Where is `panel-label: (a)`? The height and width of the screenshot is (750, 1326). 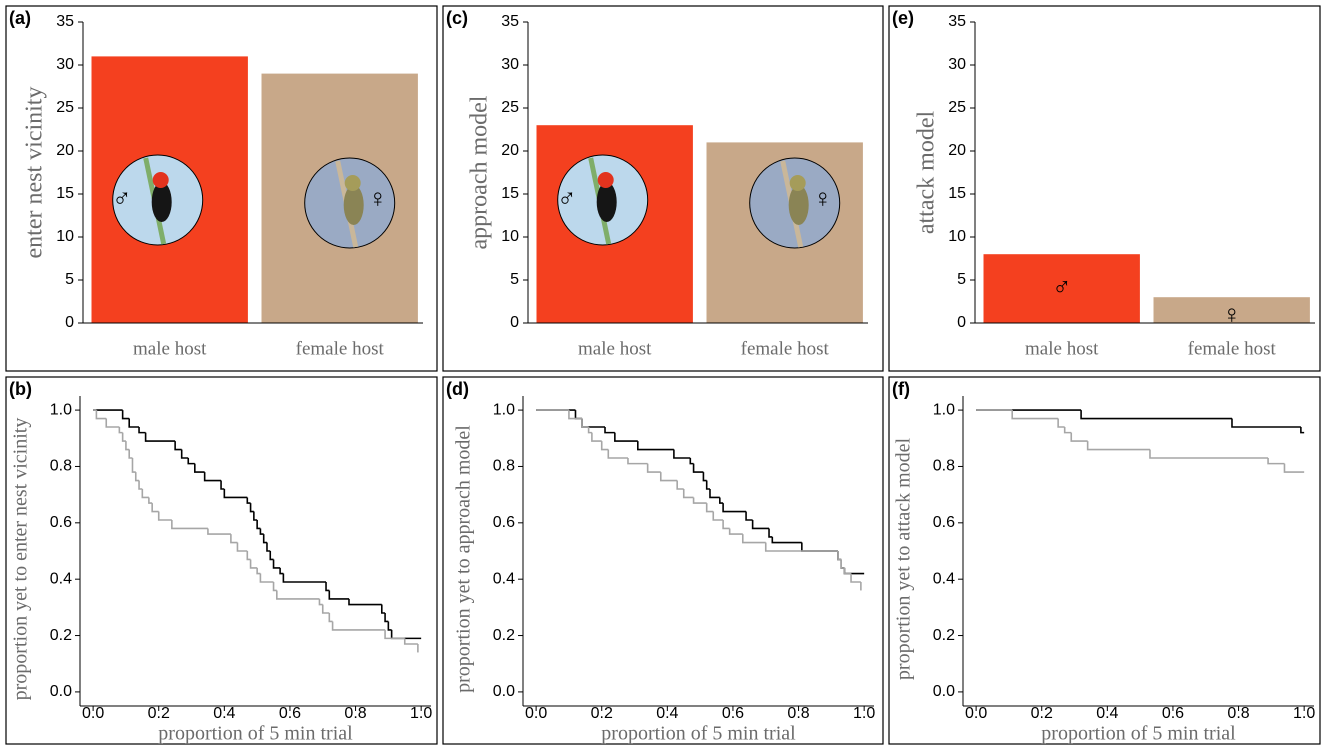 panel-label: (a) is located at coordinates (20, 18).